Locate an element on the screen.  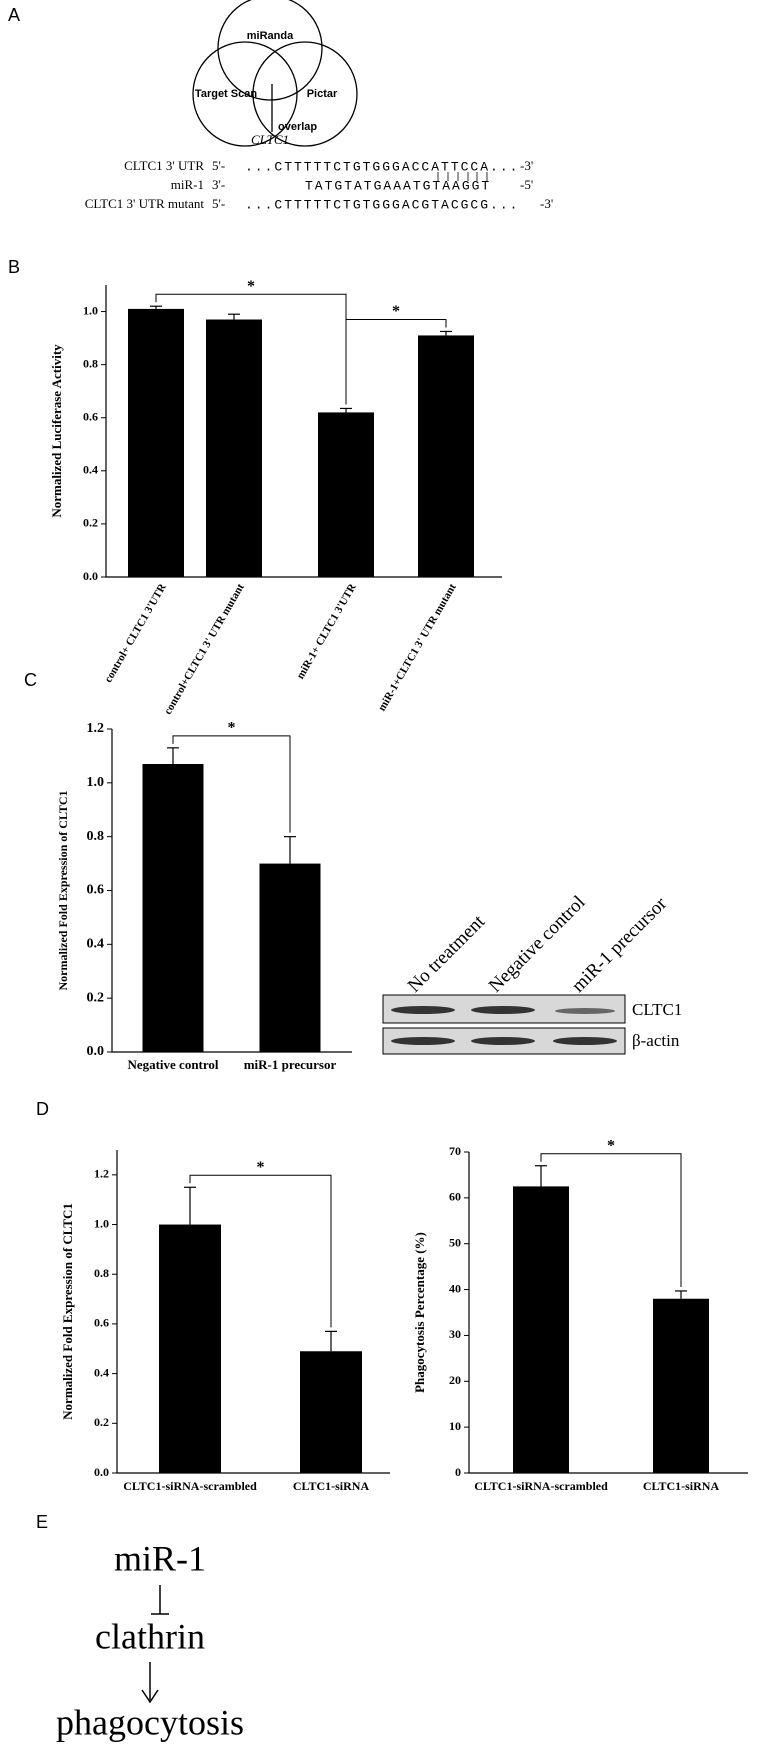
y-tick-label: 20 is located at coordinates (455, 1380).